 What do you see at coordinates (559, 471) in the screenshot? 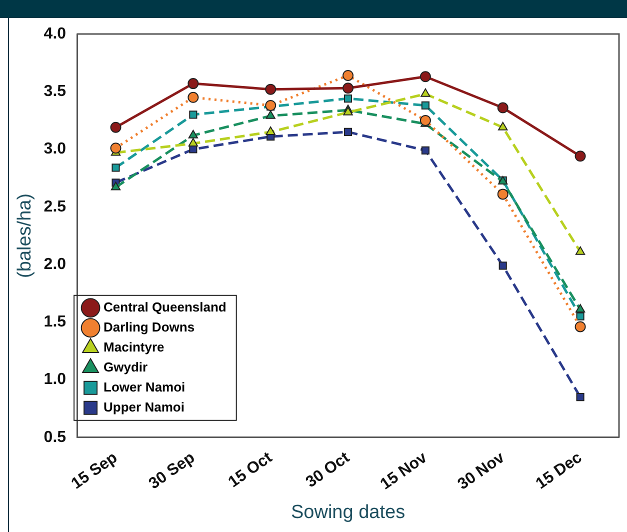
I see `x-tick-label: 15 Dec` at bounding box center [559, 471].